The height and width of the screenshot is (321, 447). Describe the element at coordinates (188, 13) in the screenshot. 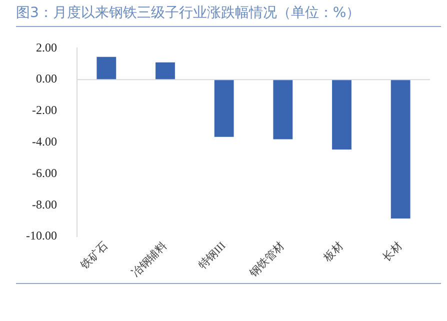

I see `chart-title: 图3：月度以来钢铁三级子行业涨跌幅情况（单位：%）` at that location.